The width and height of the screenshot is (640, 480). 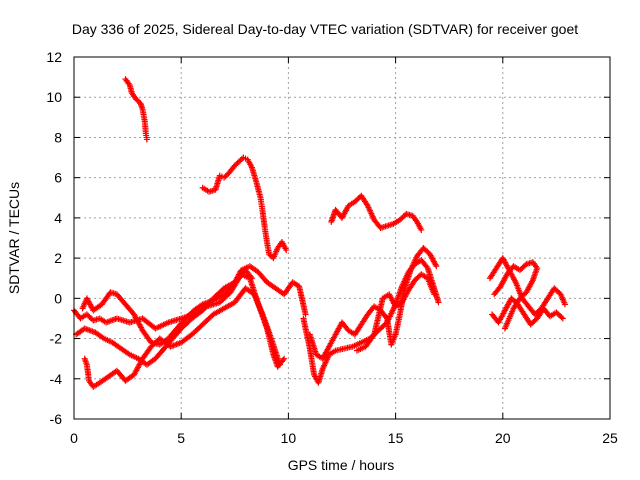 I want to click on x-tick-label: 10, so click(x=289, y=438).